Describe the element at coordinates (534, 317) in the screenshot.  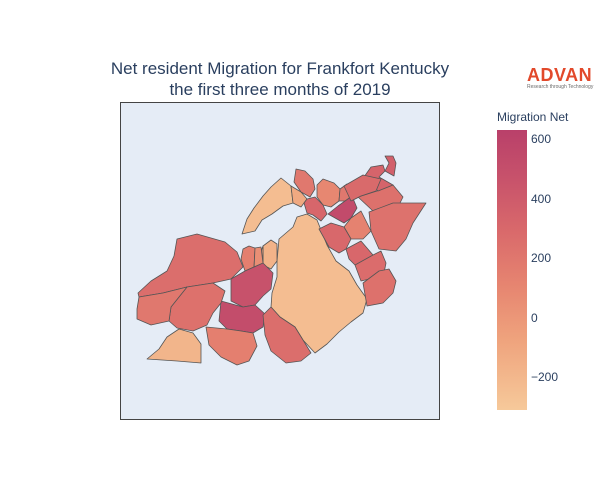
I see `colorbar-tick-label: 0` at that location.